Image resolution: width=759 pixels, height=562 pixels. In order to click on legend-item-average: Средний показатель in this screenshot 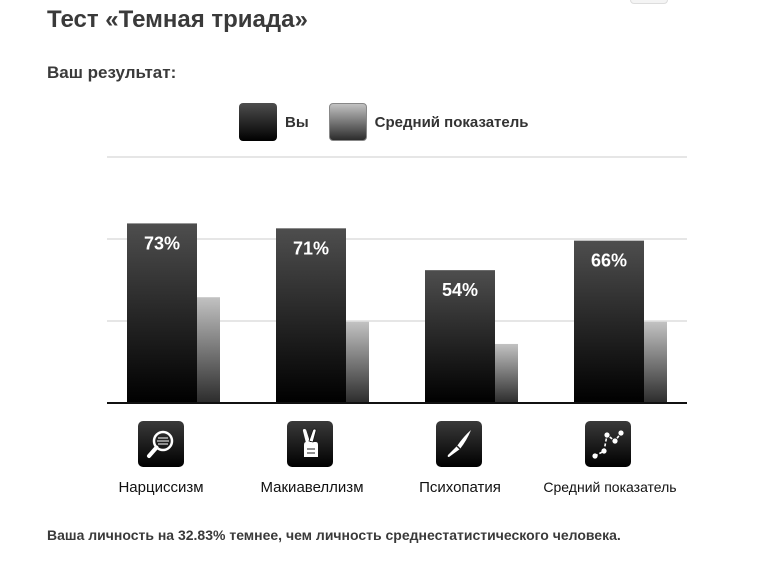, I will do `click(428, 122)`.